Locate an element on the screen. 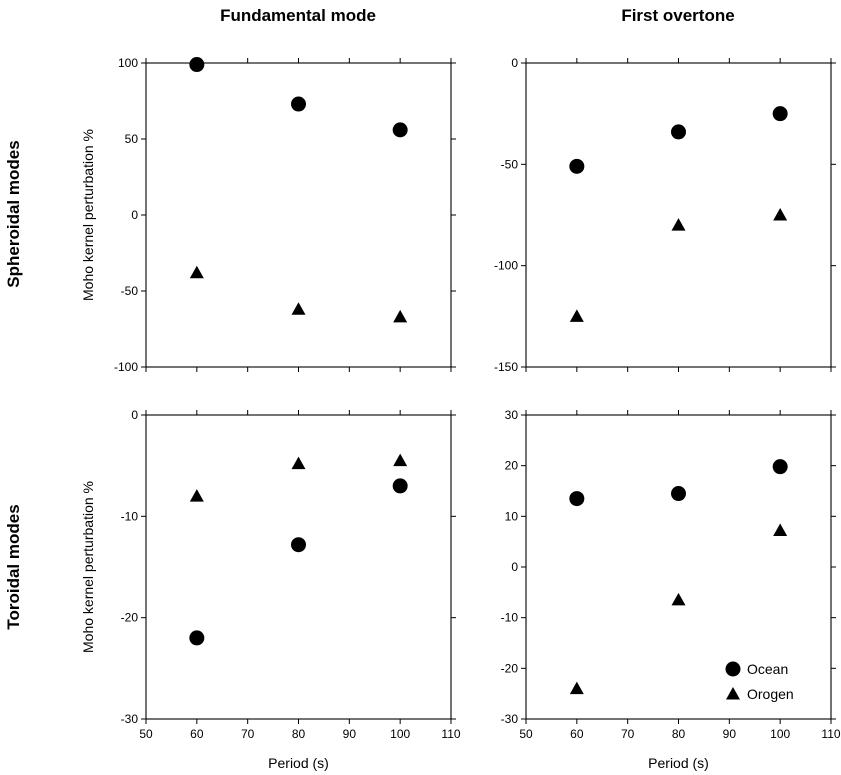 The image size is (841, 775). y-tick-label: -150 is located at coordinates (506, 367).